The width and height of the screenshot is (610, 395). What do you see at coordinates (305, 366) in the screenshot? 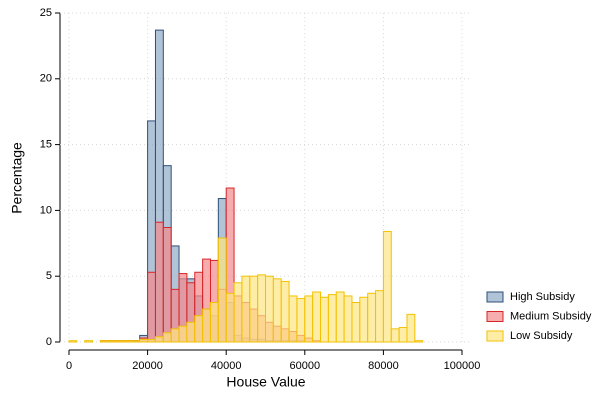
I see `x-tick-label: 60000` at bounding box center [305, 366].